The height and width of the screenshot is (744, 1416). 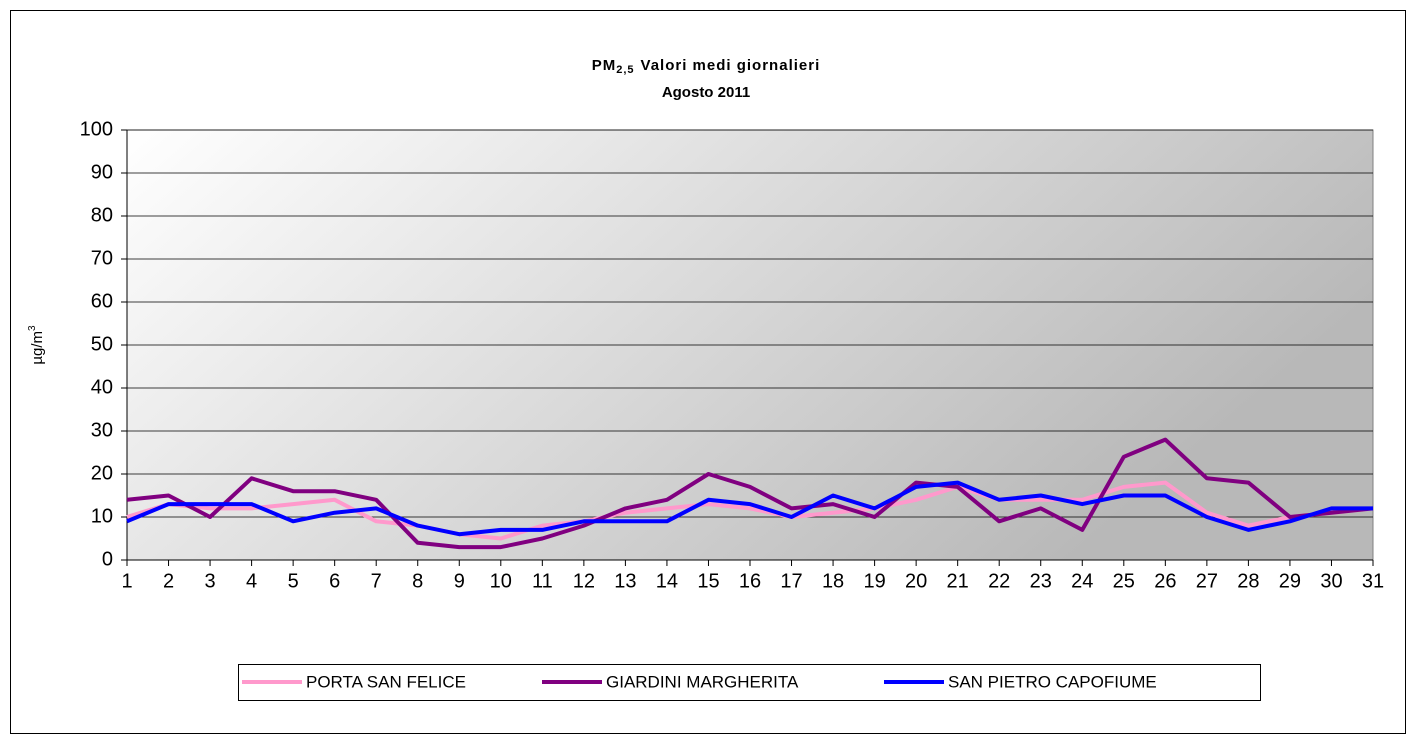 What do you see at coordinates (1290, 581) in the screenshot?
I see `x-tick-label: 29` at bounding box center [1290, 581].